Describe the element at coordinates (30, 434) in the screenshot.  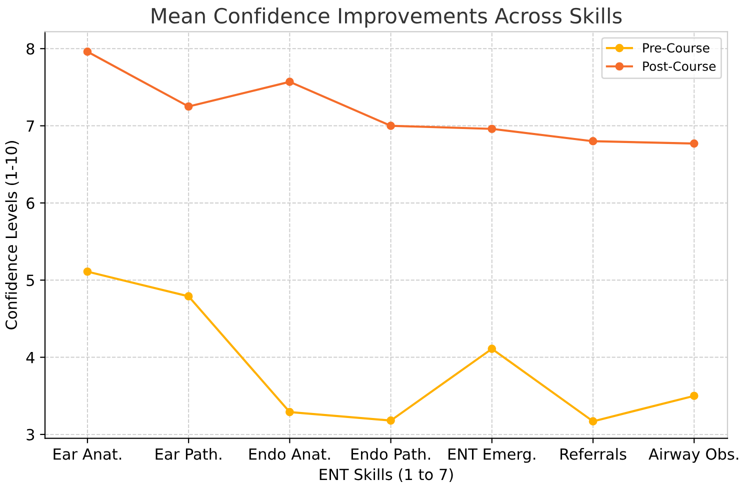
I see `y-tick-label: 3` at that location.